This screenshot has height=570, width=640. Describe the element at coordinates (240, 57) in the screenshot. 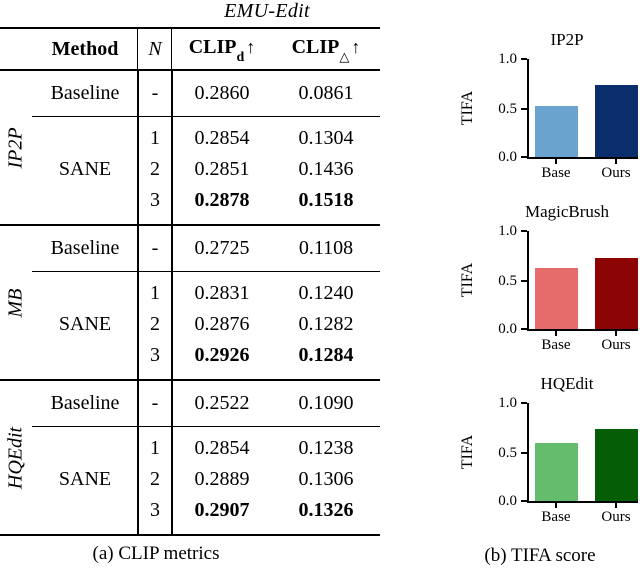

I see `clip-d-subscript: d` at that location.